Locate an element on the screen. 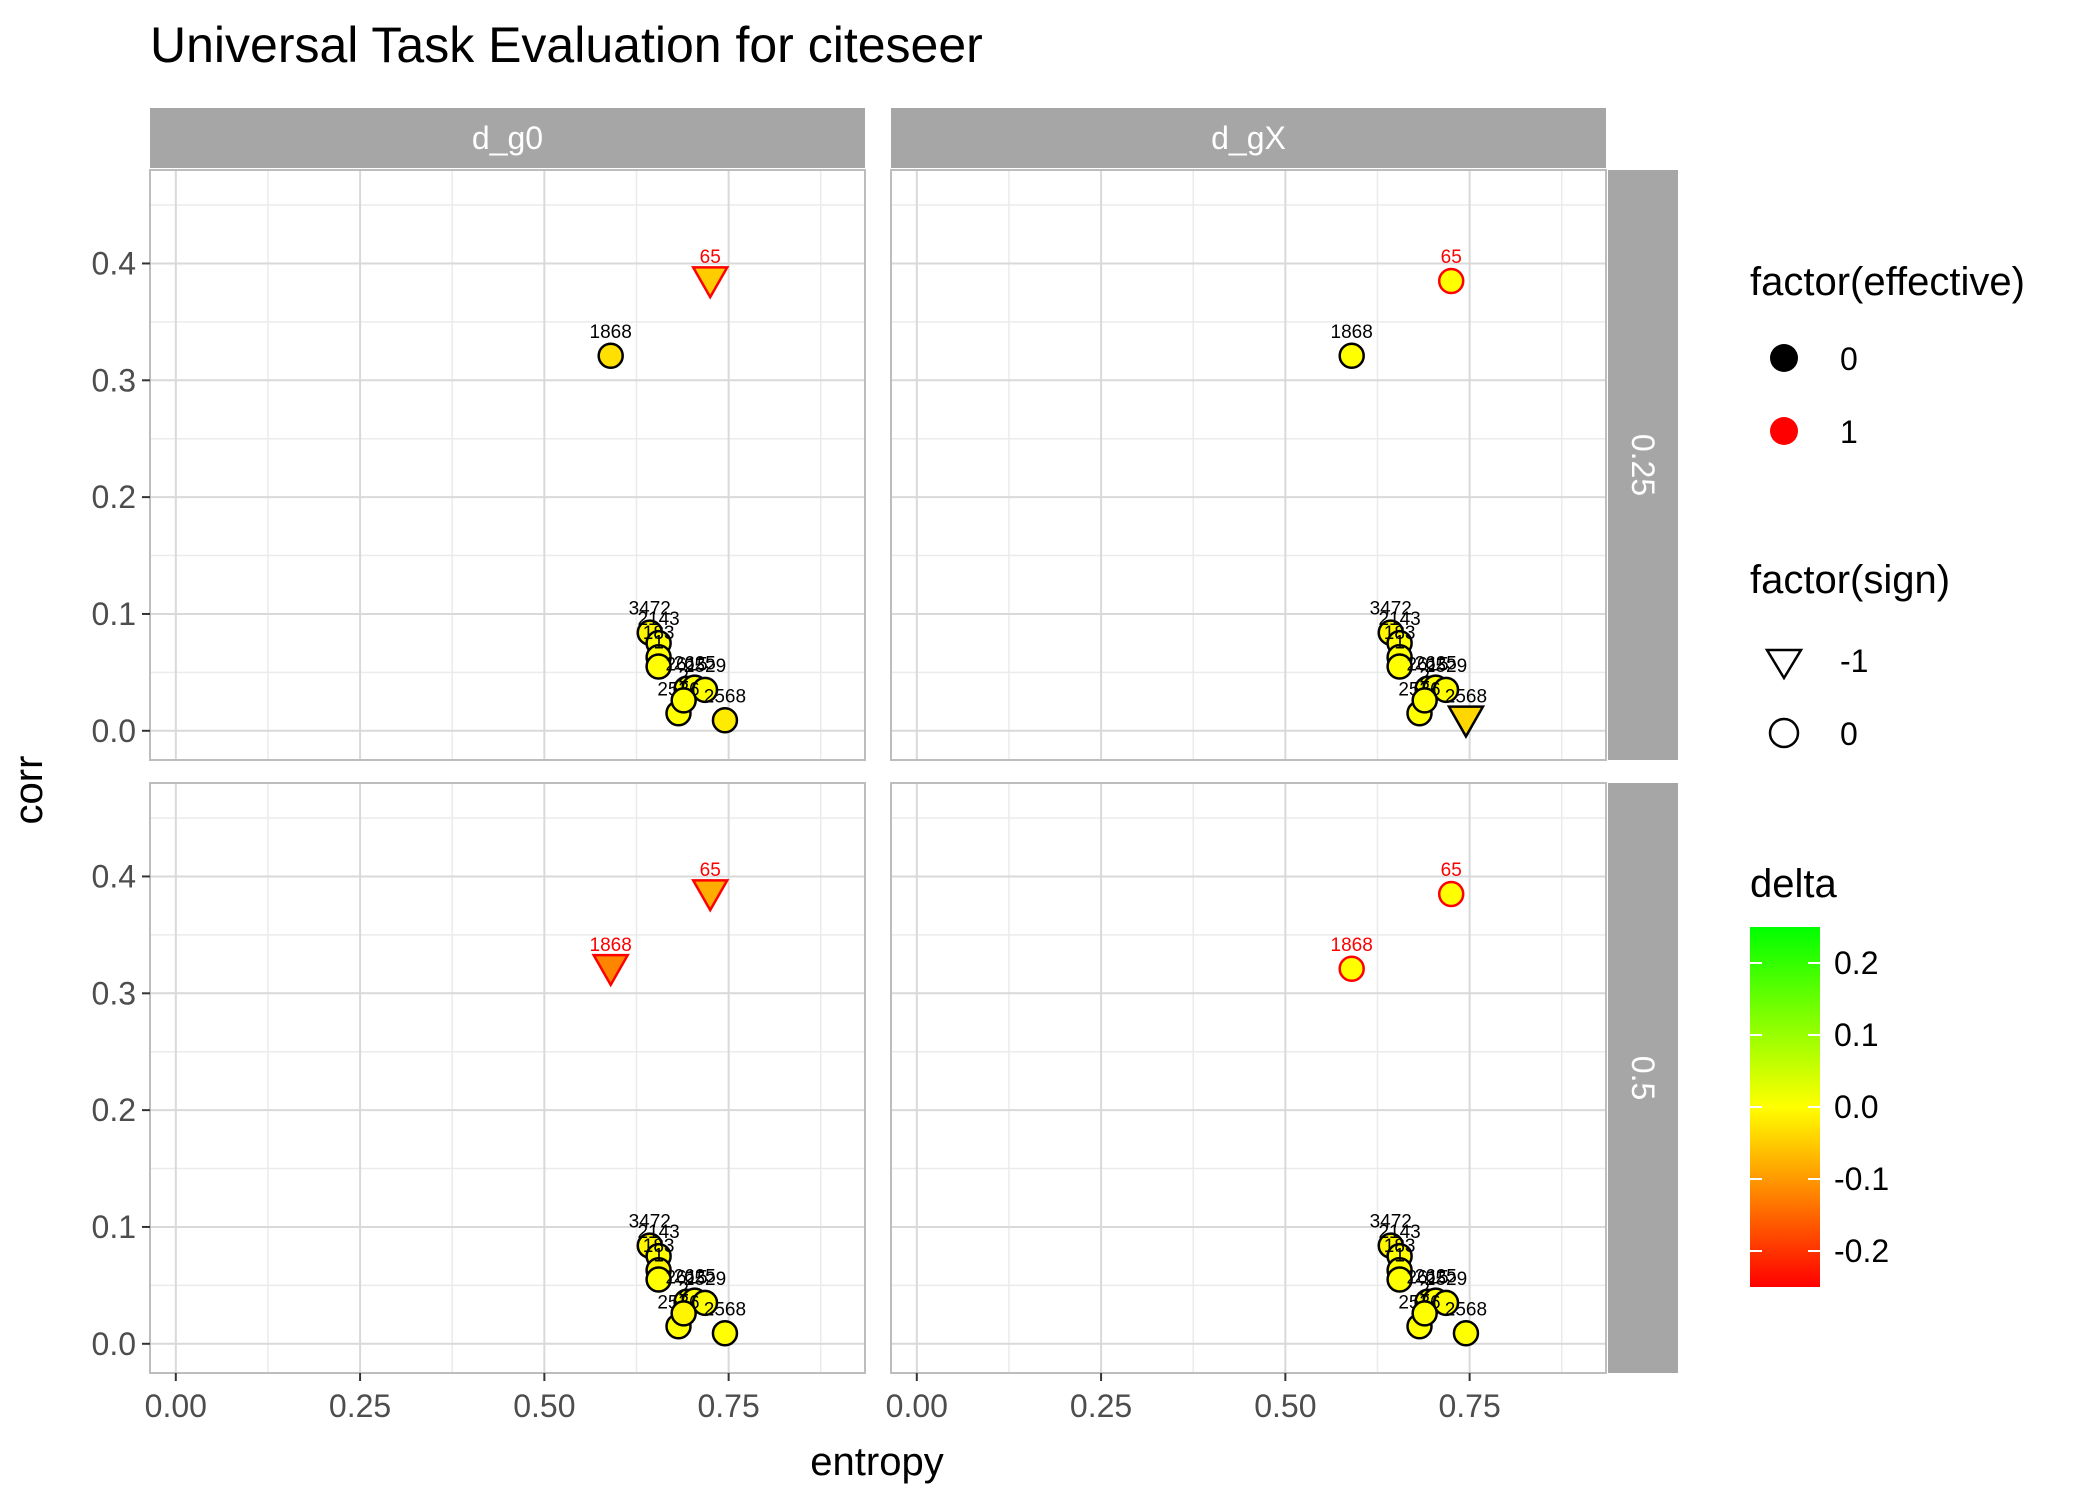  legend-sign-label-0: -1 is located at coordinates (1854, 661).